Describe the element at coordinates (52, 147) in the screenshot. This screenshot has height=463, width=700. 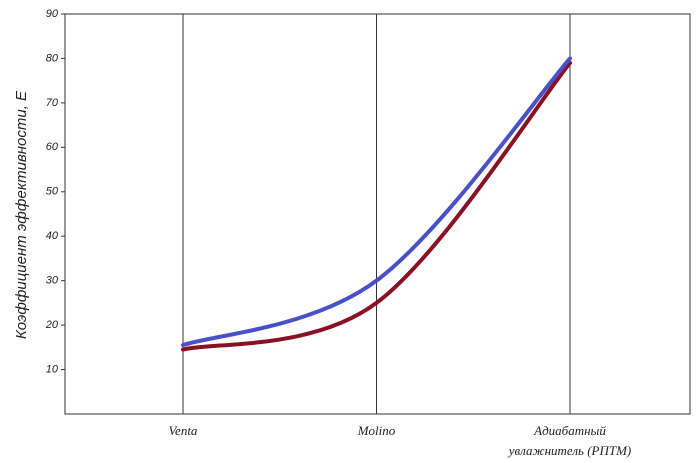
I see `y-tick-label: 60` at that location.